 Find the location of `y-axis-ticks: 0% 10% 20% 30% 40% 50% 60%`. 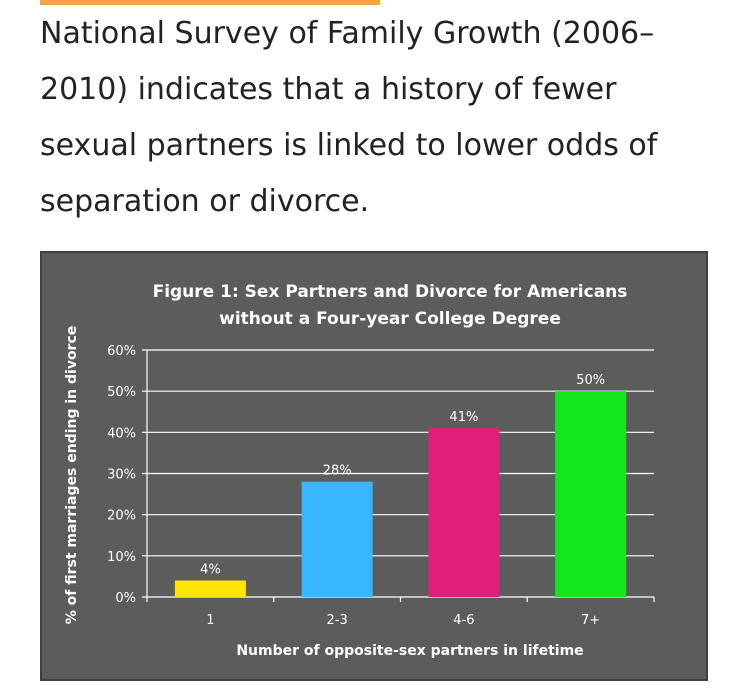

y-axis-ticks: 0% 10% 20% 30% 40% 50% 60% is located at coordinates (121, 475).